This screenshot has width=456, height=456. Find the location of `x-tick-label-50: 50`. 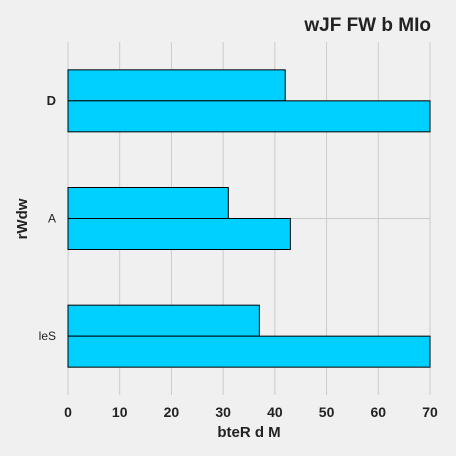

x-tick-label-50: 50 is located at coordinates (327, 412).